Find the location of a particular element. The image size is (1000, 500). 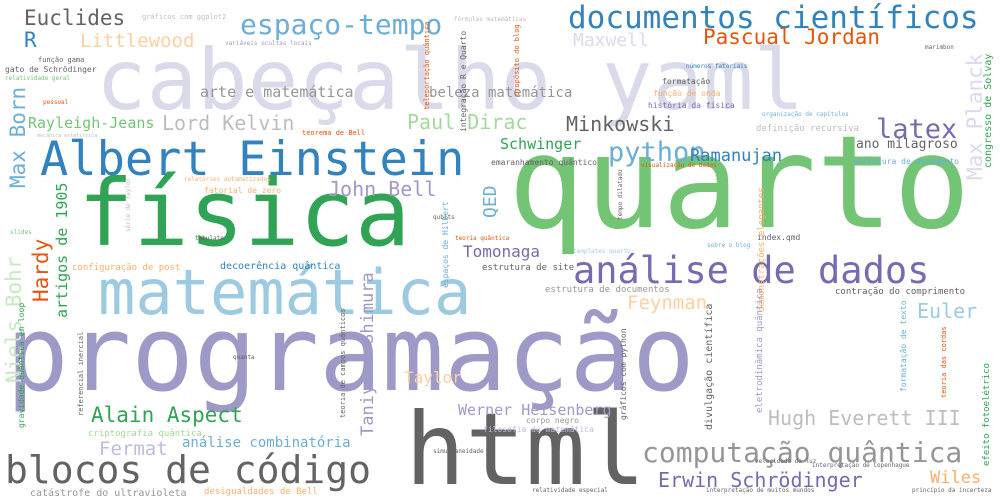

word-quanta: quanta is located at coordinates (244, 357).